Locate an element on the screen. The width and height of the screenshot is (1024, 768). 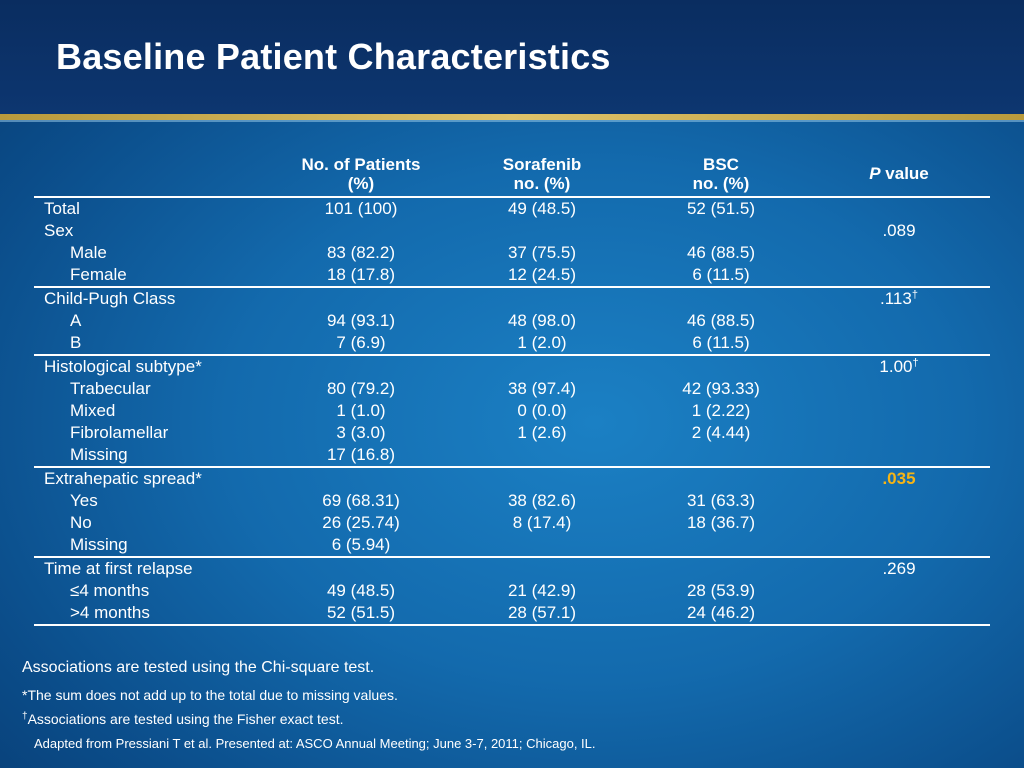
cell-bsc: 42 (93.33) is located at coordinates (721, 388).